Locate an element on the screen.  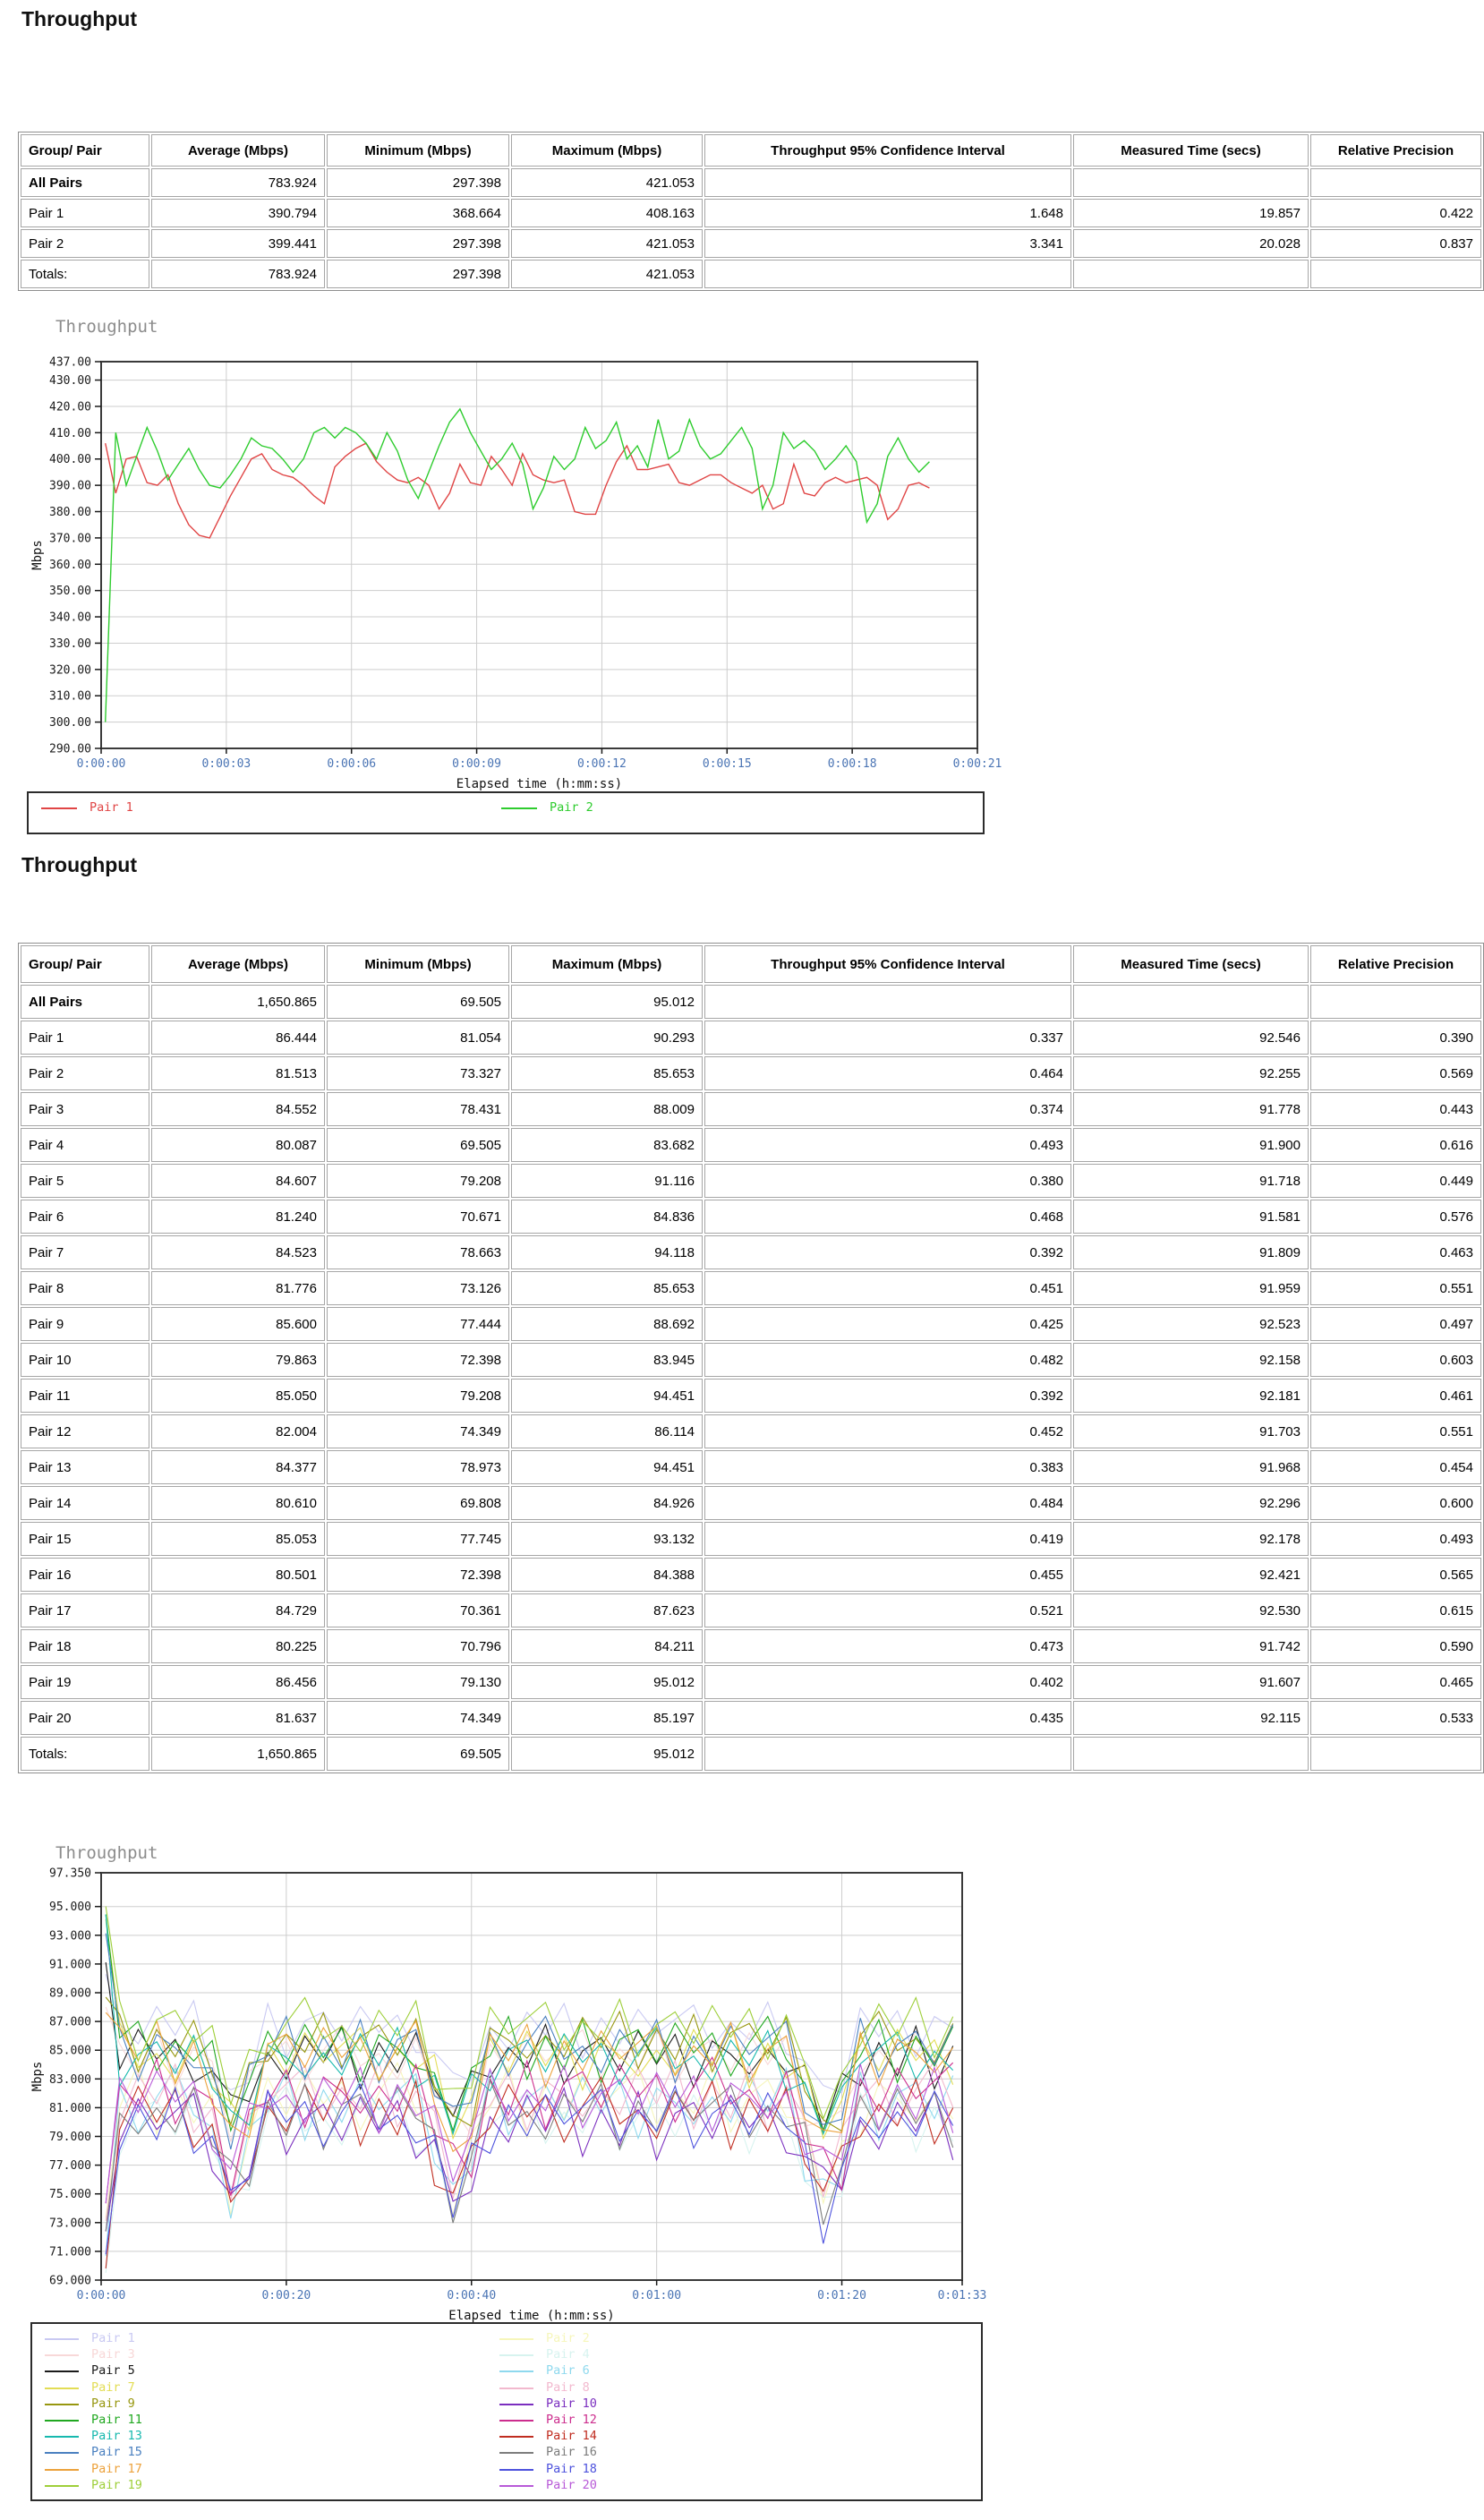
table-row: Pair 6 81.240 70.671 84.836 0.468 91.581 0.576 is located at coordinates (751, 1217).